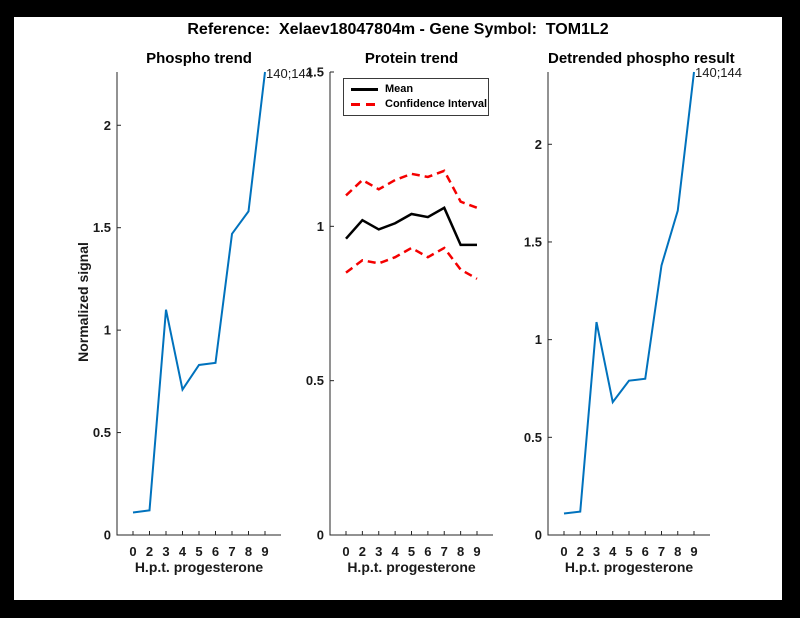 The width and height of the screenshot is (800, 618). Describe the element at coordinates (416, 97) in the screenshot. I see `legend-box: Mean Confidence Interval` at that location.